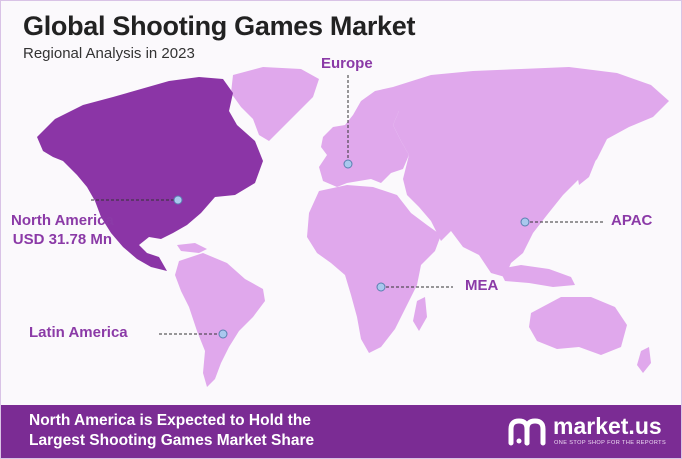 Image resolution: width=682 pixels, height=459 pixels. Describe the element at coordinates (632, 220) in the screenshot. I see `apac-label: APAC` at that location.